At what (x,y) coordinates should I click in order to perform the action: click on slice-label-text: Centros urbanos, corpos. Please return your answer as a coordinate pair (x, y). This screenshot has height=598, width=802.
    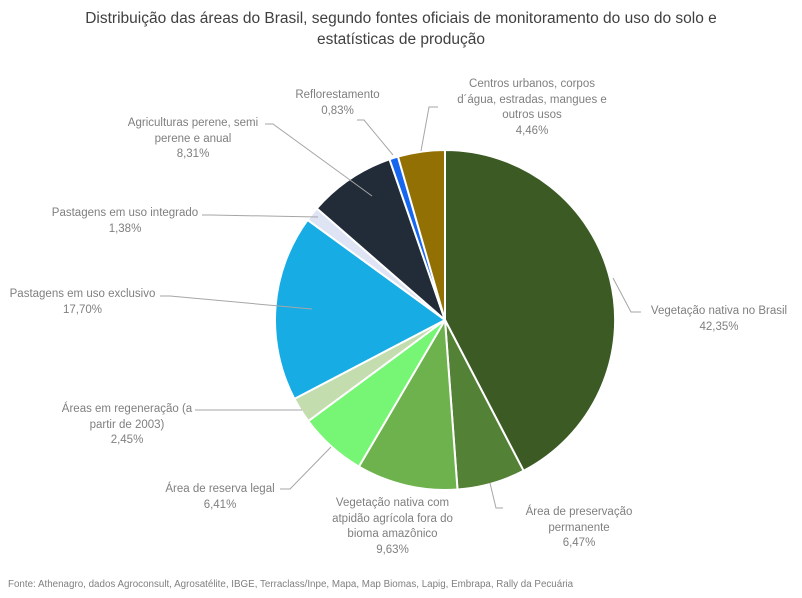
    Looking at the image, I should click on (532, 84).